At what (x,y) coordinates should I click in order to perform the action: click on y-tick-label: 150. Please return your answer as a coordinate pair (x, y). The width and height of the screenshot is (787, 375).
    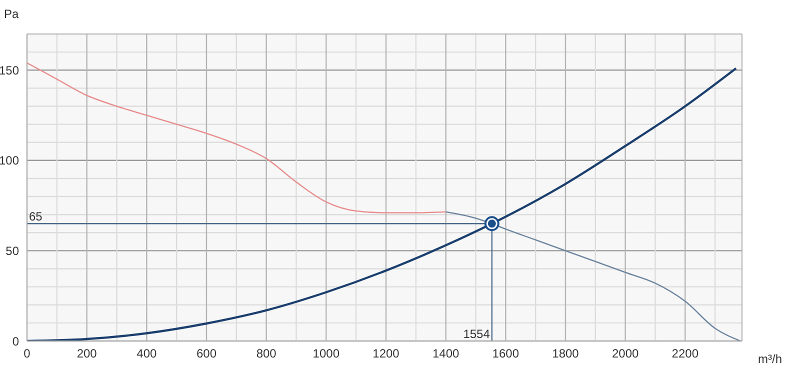
    Looking at the image, I should click on (10, 70).